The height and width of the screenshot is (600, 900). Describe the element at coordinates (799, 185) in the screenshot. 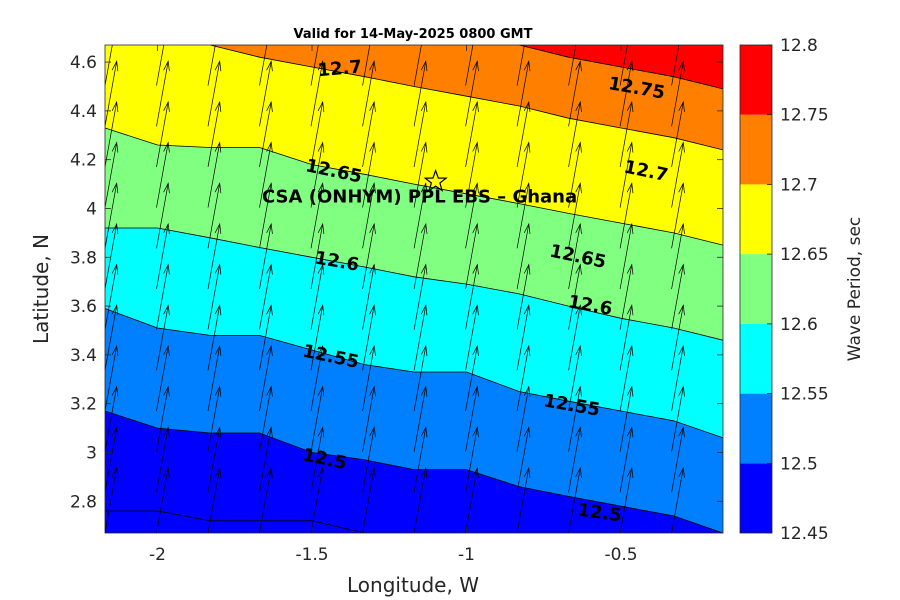

I see `colorbar-tick-label: 12.7` at that location.